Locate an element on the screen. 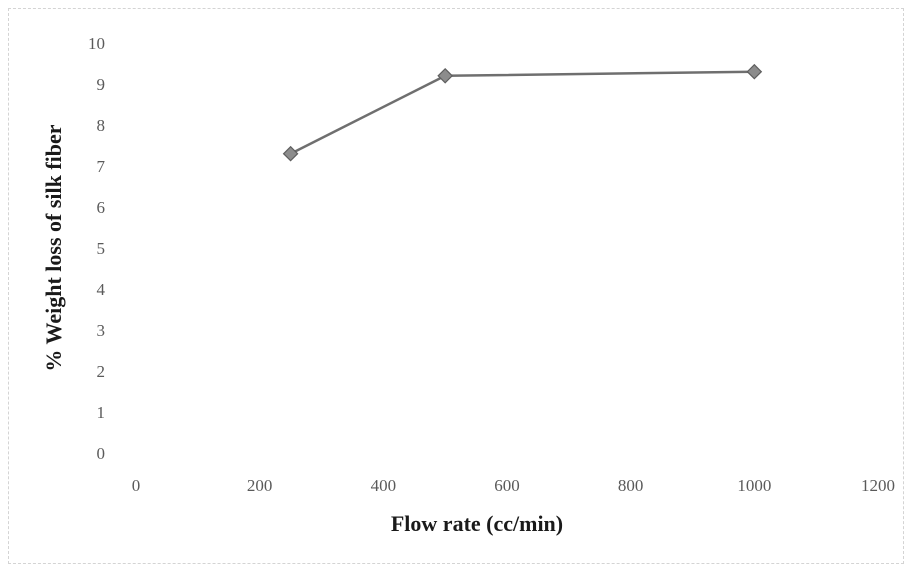 Image resolution: width=912 pixels, height=572 pixels. y-tick-label: 8 is located at coordinates (101, 125).